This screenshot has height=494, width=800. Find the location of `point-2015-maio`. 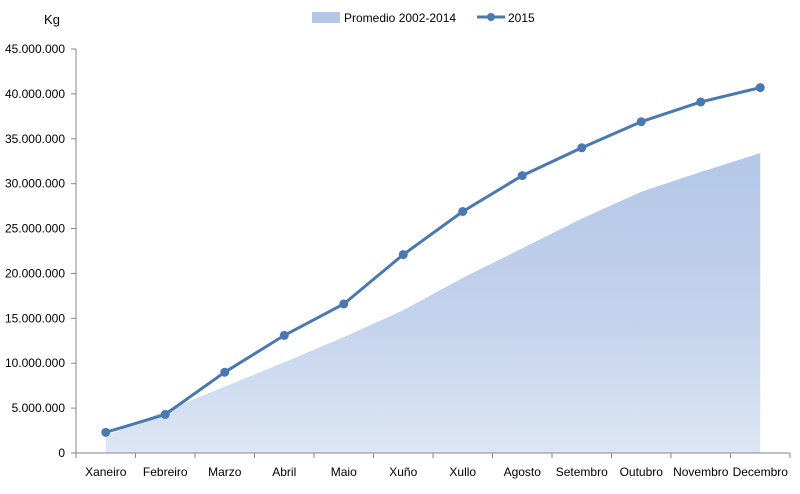

point-2015-maio is located at coordinates (344, 304).